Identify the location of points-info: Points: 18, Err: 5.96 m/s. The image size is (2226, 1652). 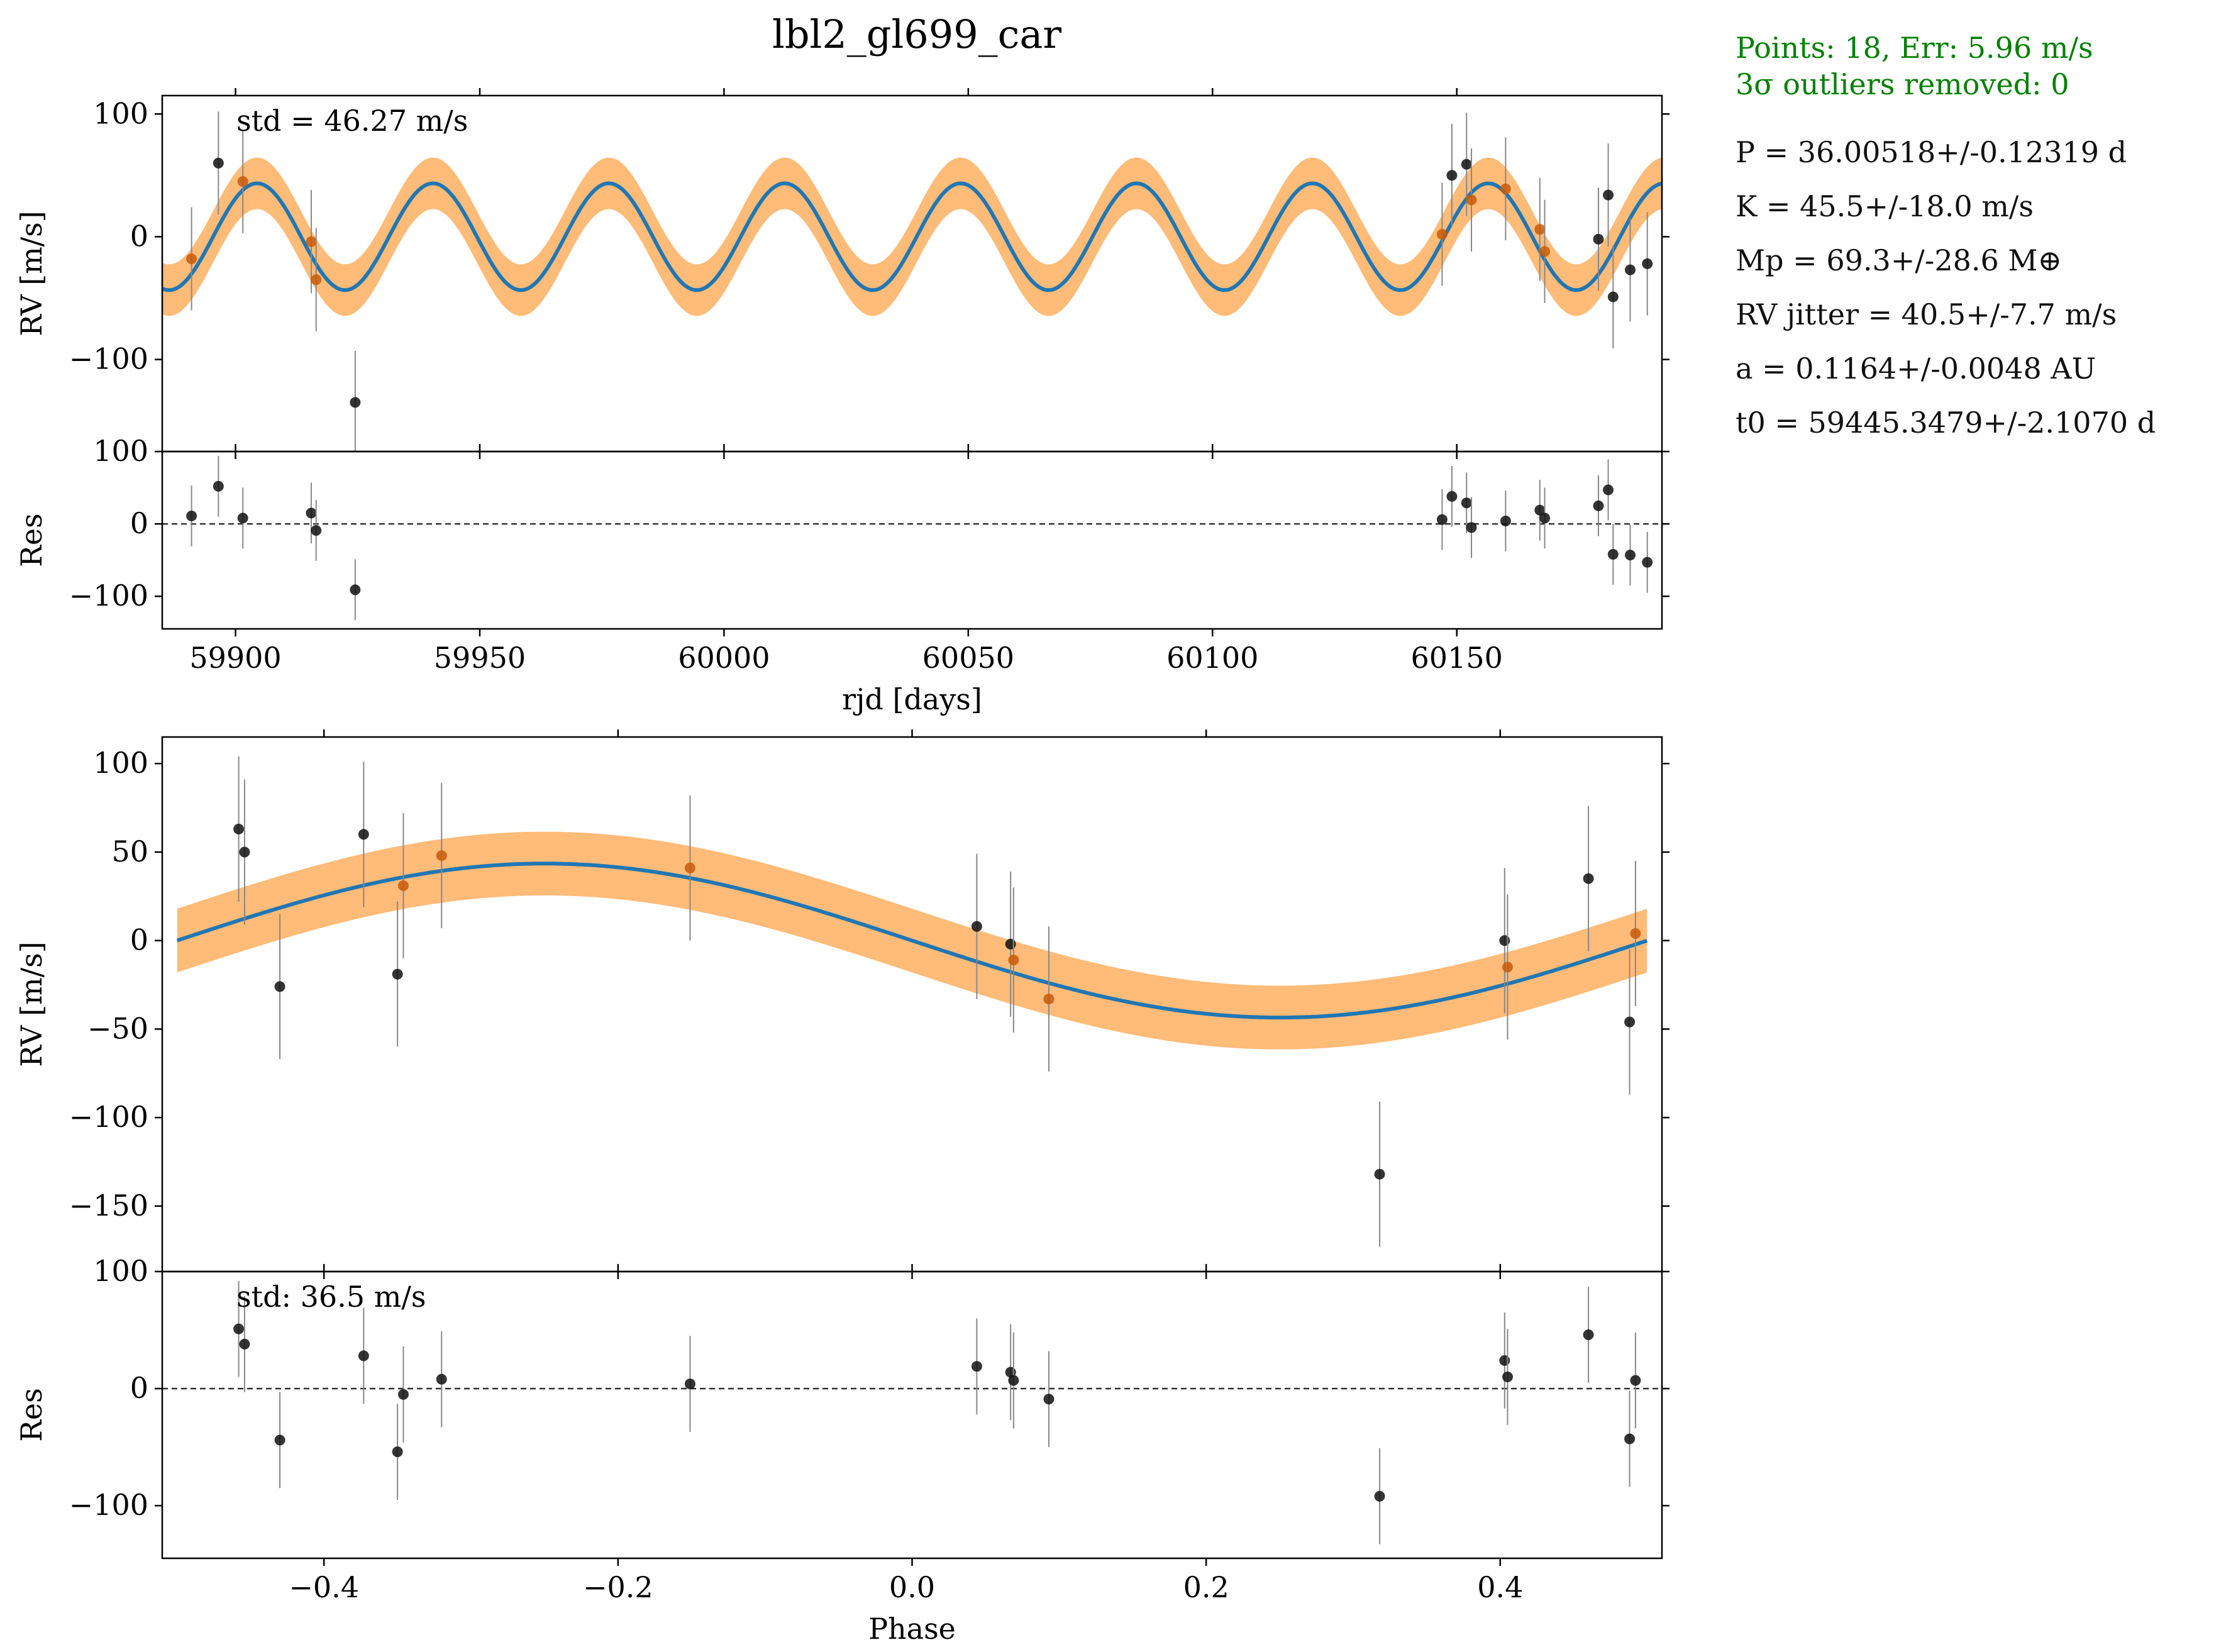
(1914, 48).